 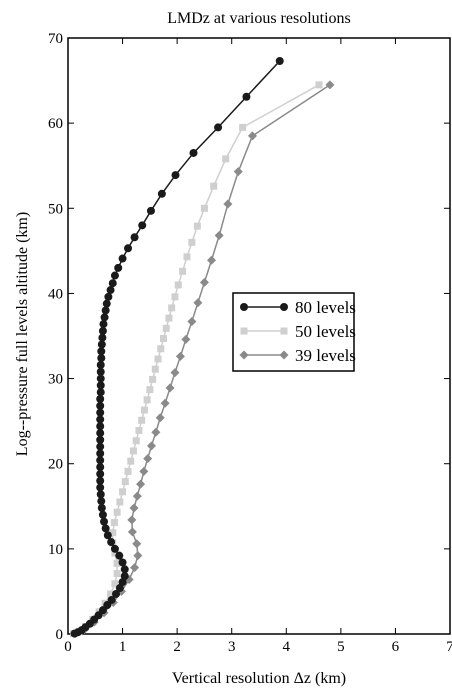 I want to click on y-tick-label: 0, so click(x=60, y=635).